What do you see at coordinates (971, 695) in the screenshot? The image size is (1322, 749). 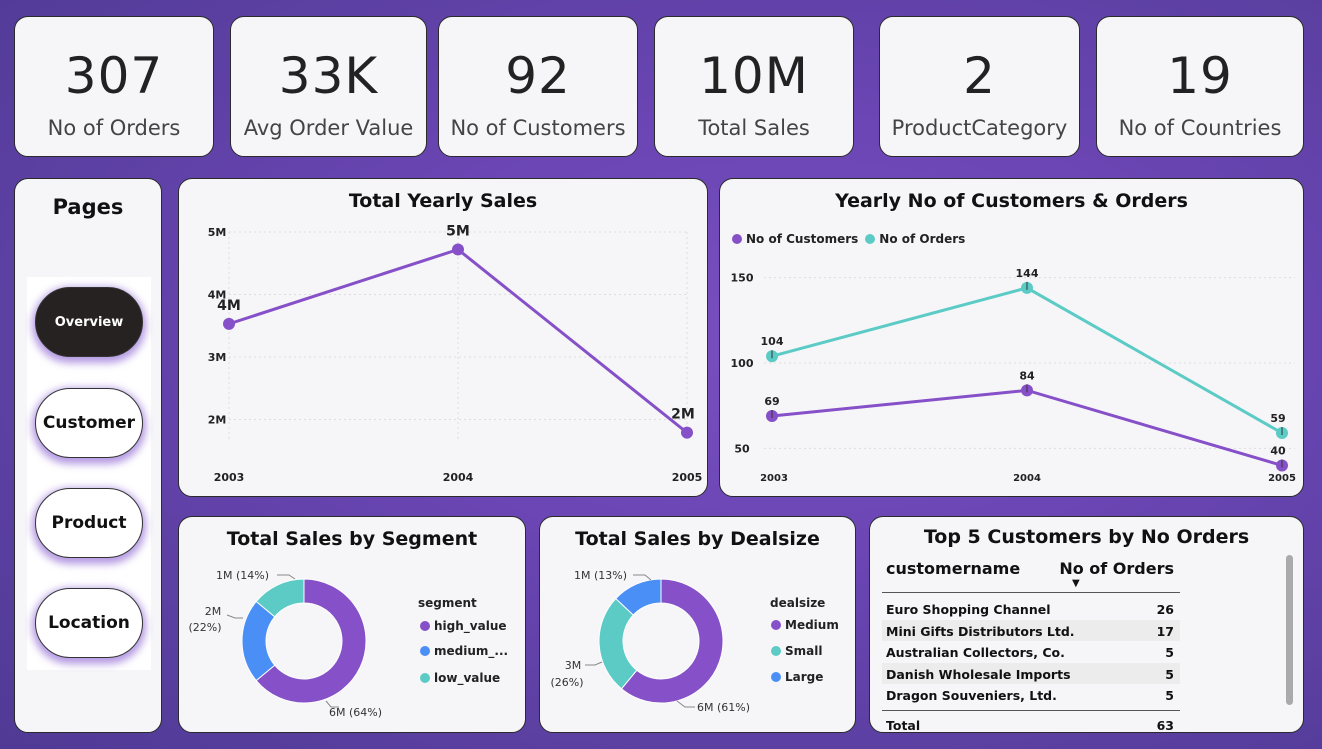 I see `cell-customer-name: Dragon Souveniers, Ltd.` at bounding box center [971, 695].